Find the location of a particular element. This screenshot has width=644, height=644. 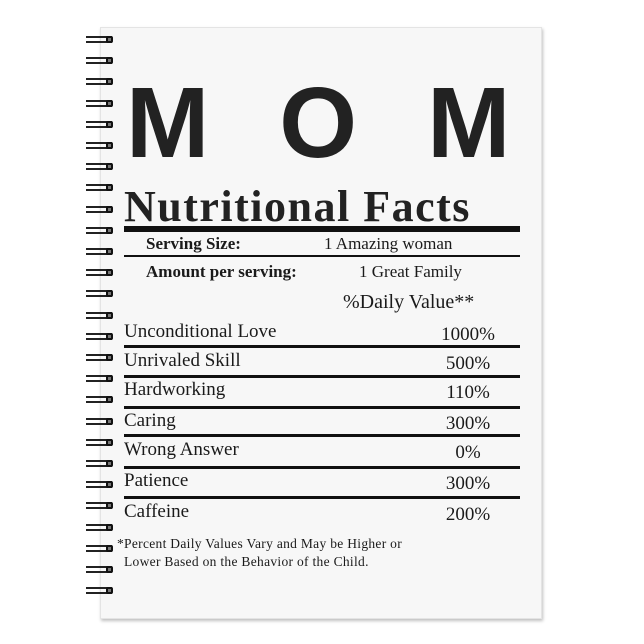

thick-divider is located at coordinates (322, 229).